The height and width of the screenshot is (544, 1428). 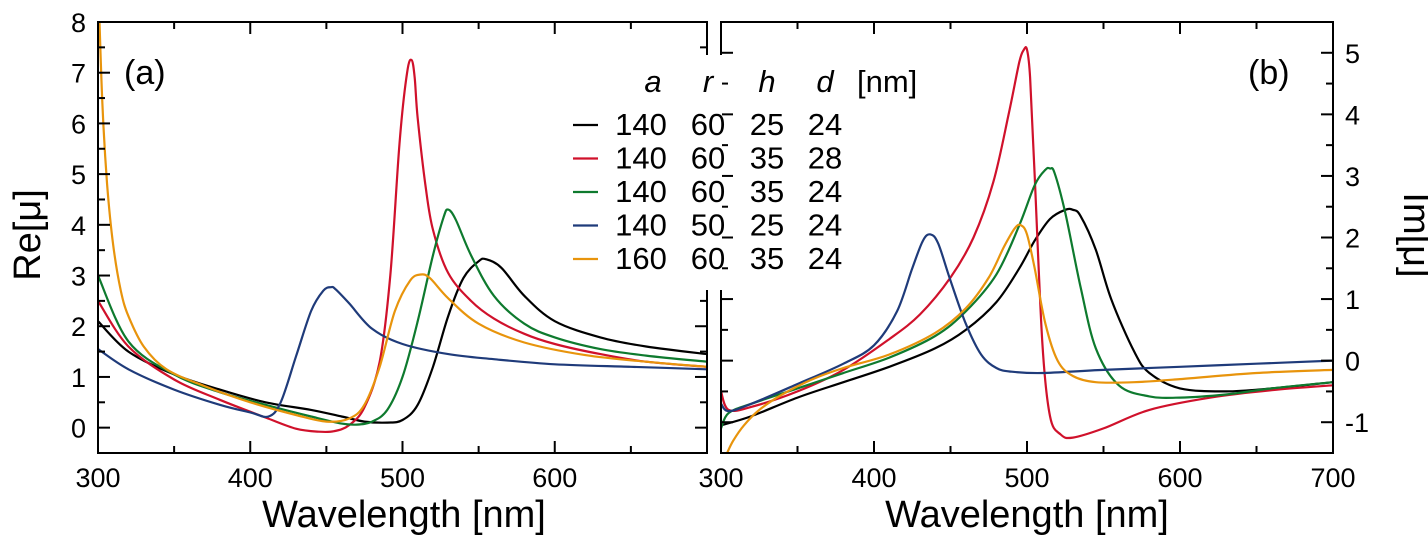 What do you see at coordinates (78, 23) in the screenshot?
I see `y-tick-label: 8` at bounding box center [78, 23].